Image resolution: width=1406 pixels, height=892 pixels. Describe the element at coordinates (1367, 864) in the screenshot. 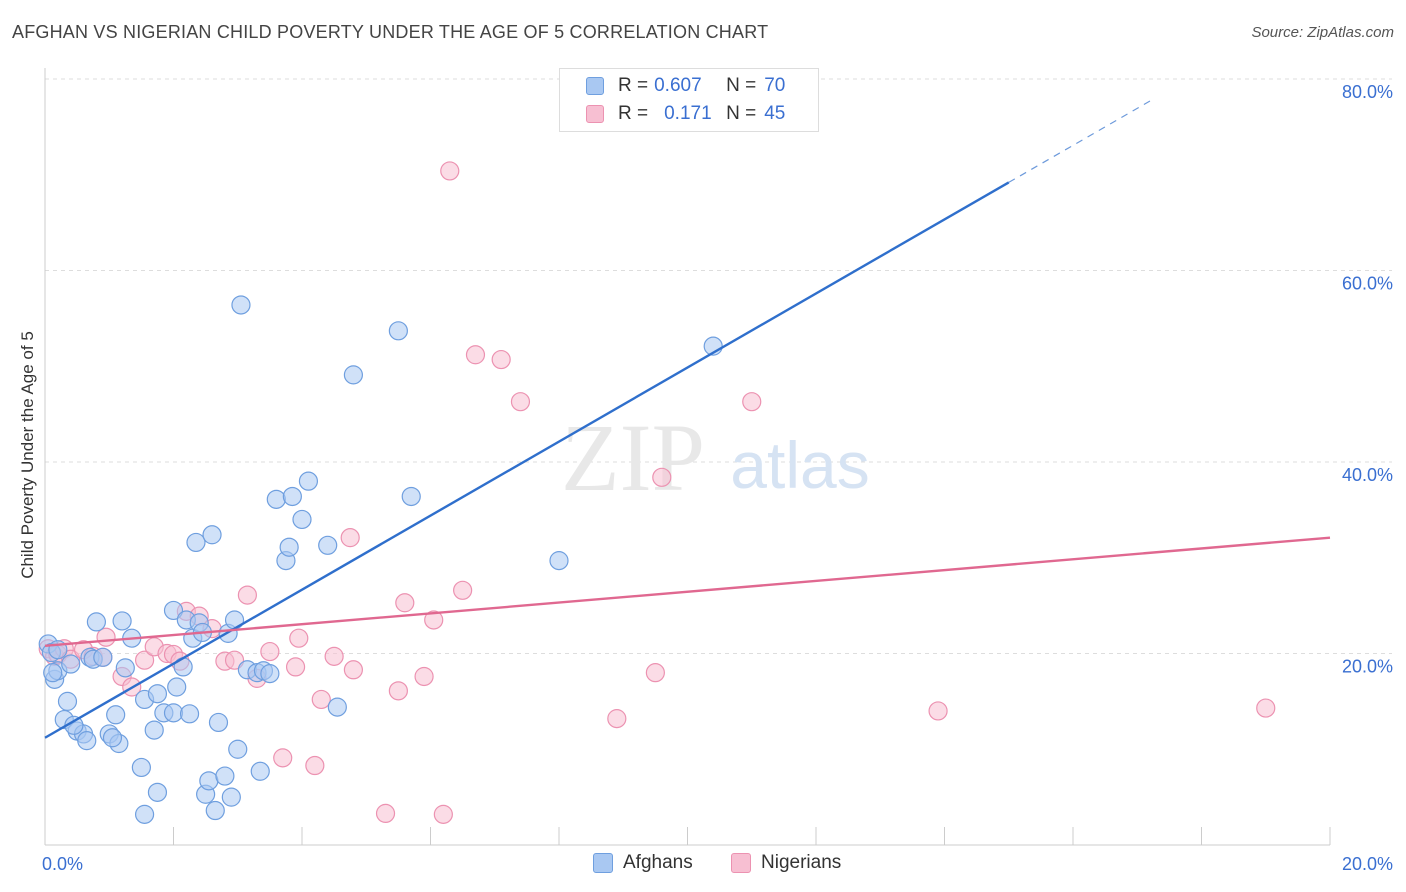

I see `x-tick-label: 20.0%` at that location.